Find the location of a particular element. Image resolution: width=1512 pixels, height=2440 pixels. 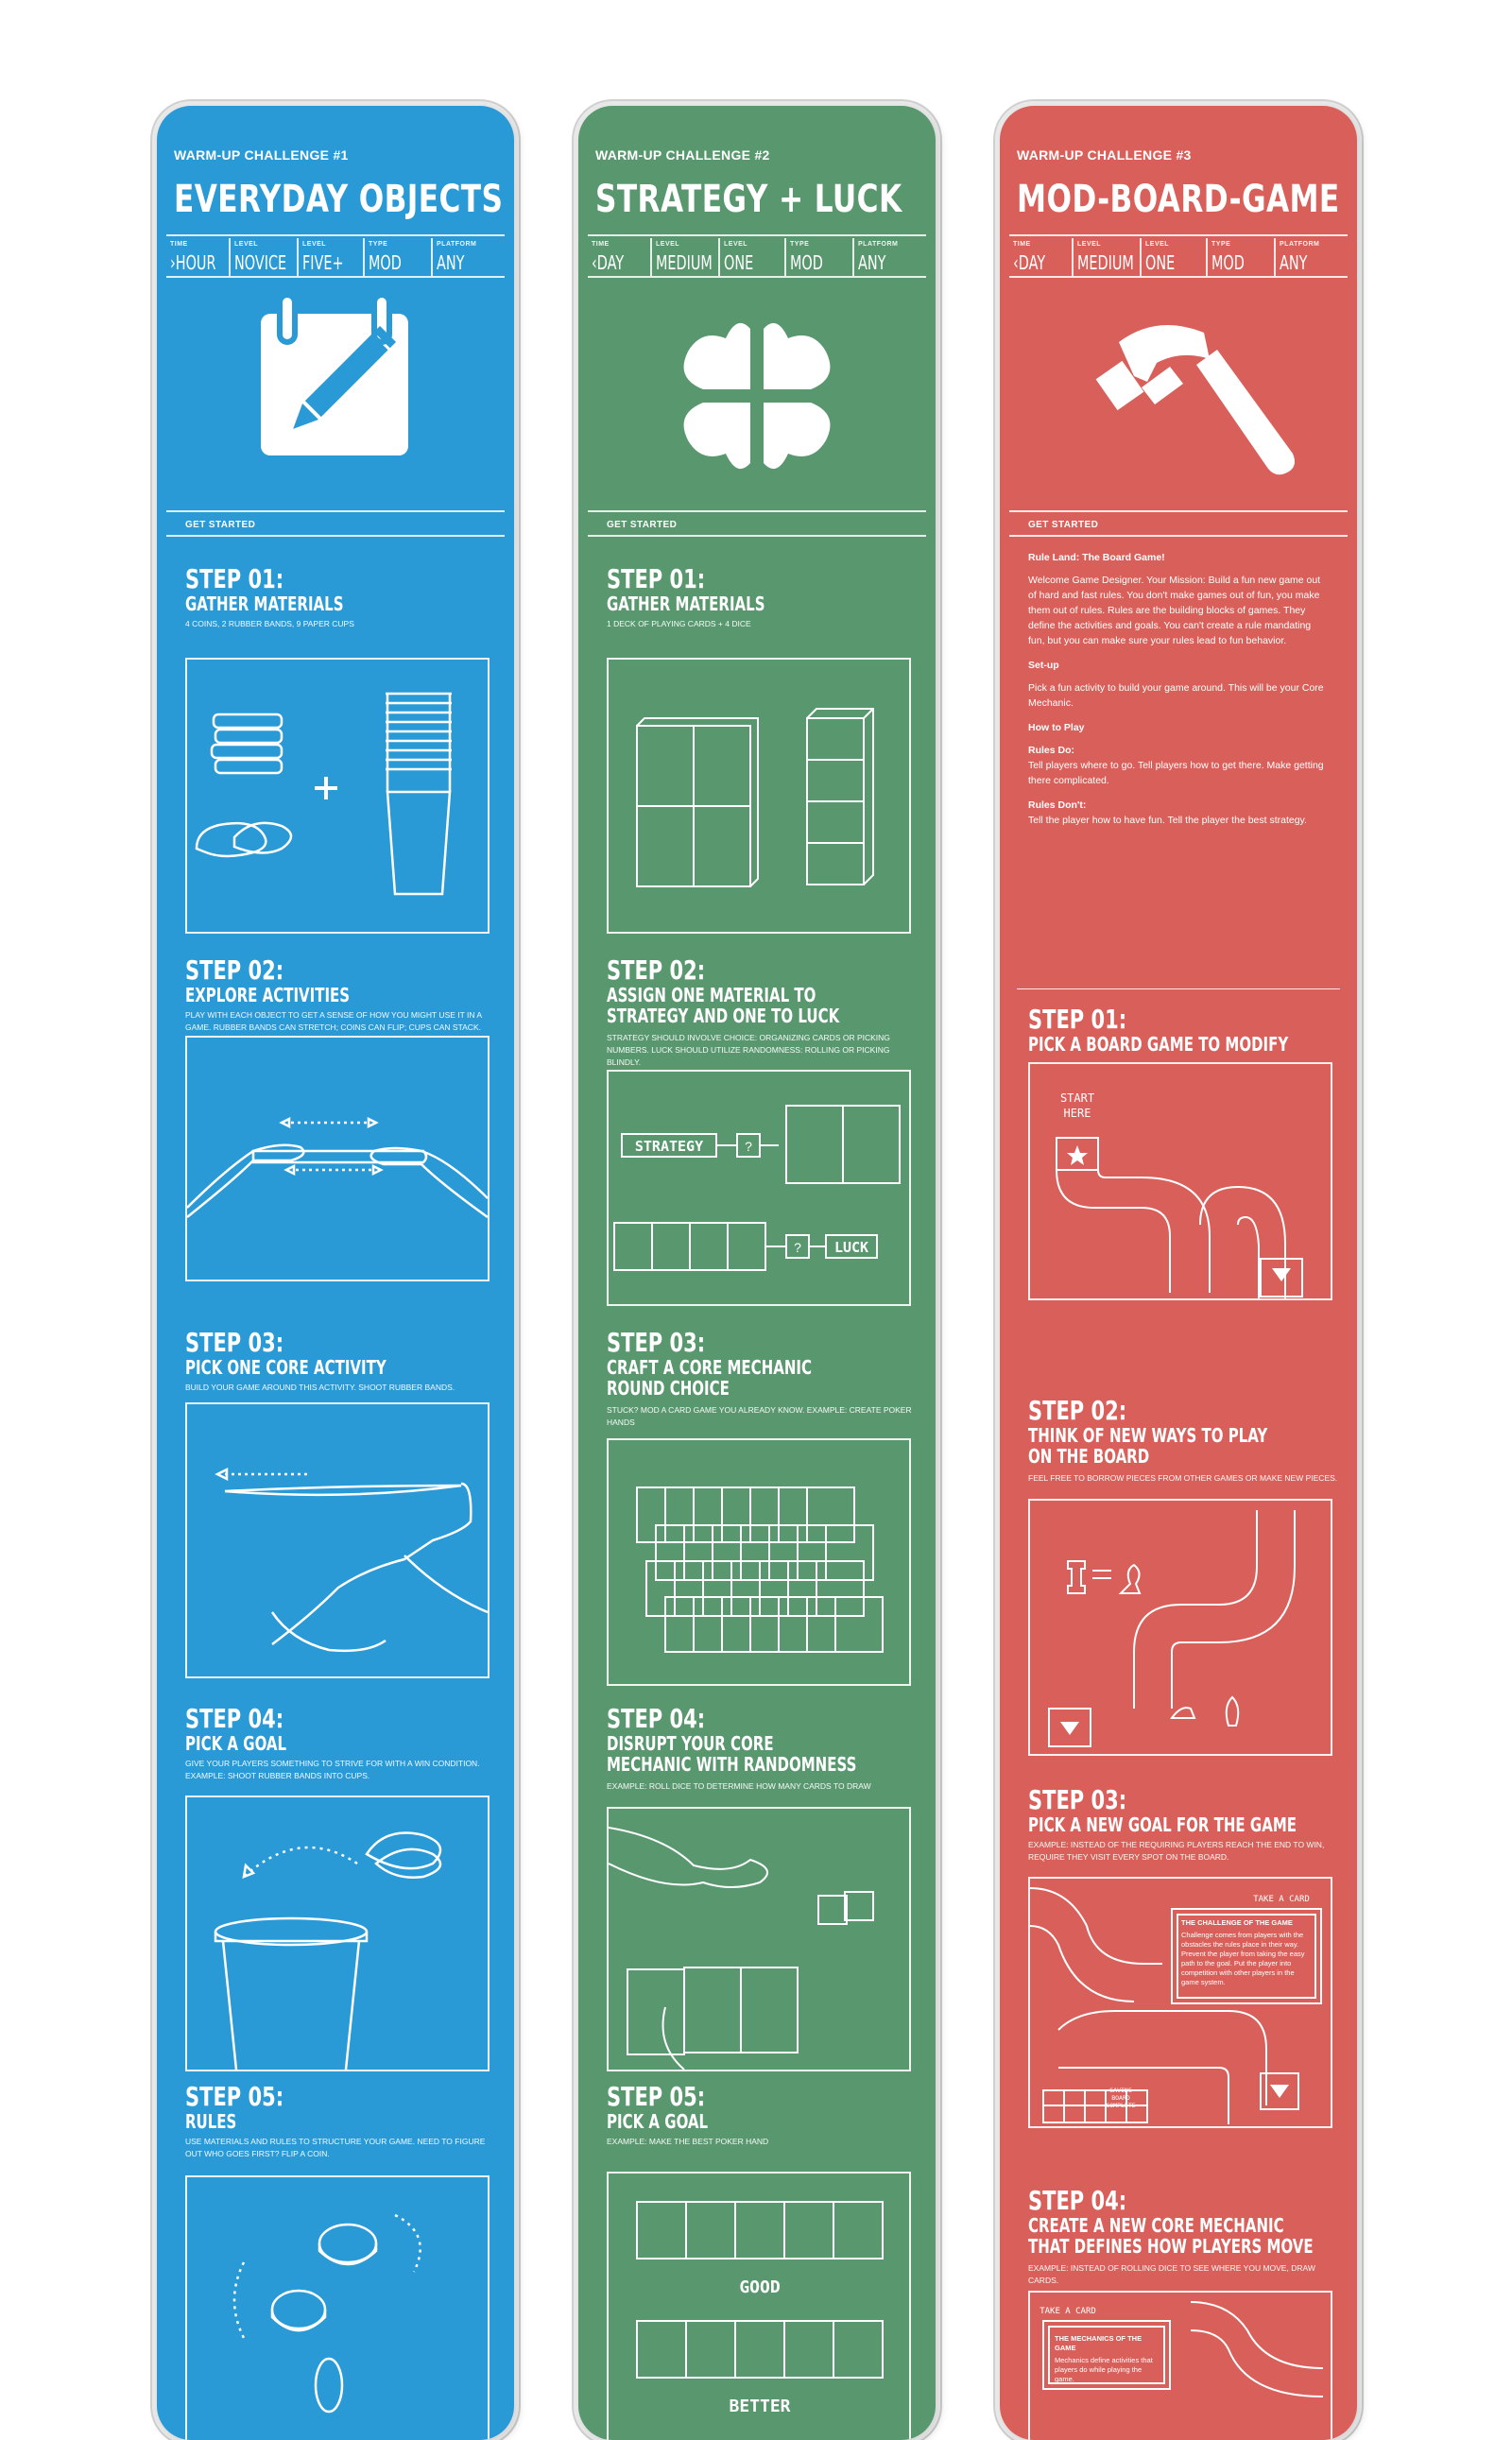

card-kicker: WARM-UP CHALLENGE #3 is located at coordinates (1104, 155).